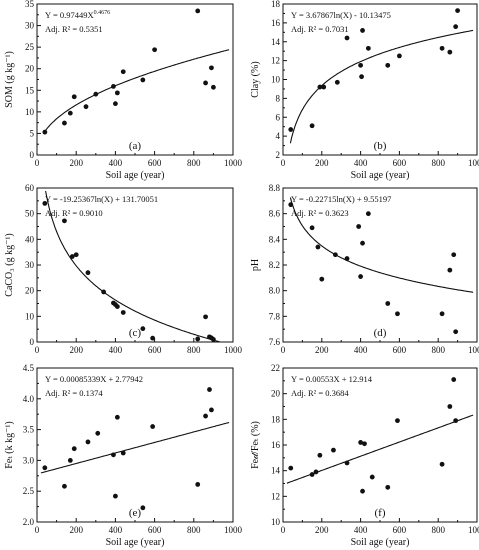 This screenshot has height=550, width=479. Describe the element at coordinates (278, 136) in the screenshot. I see `y-tick-label: 4` at that location.